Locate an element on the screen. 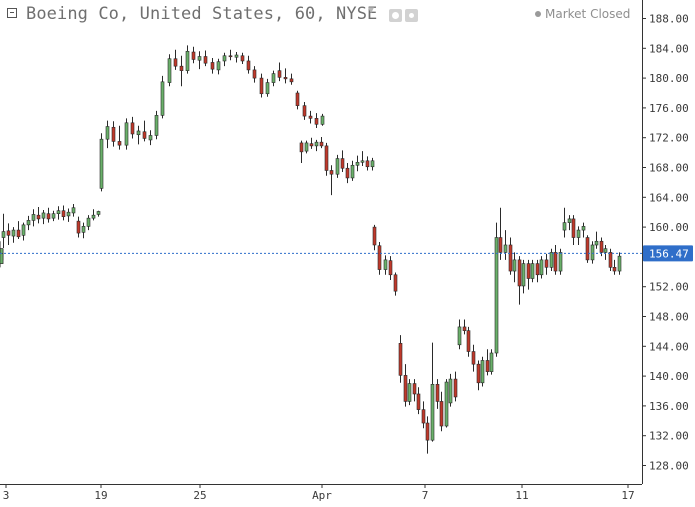  gear-icon is located at coordinates (411, 15).